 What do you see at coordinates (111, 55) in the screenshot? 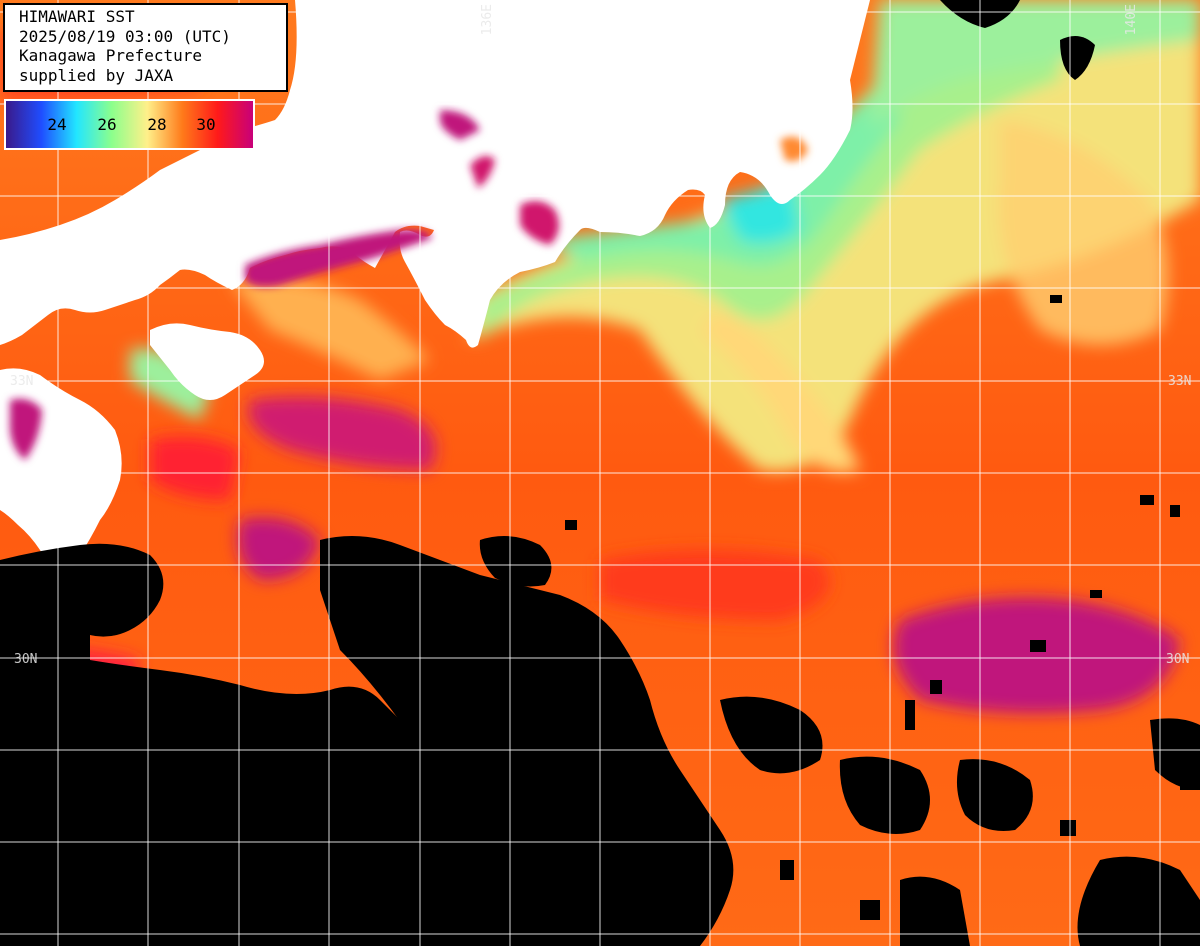
I see `map-region: Kanagawa Prefecture` at bounding box center [111, 55].